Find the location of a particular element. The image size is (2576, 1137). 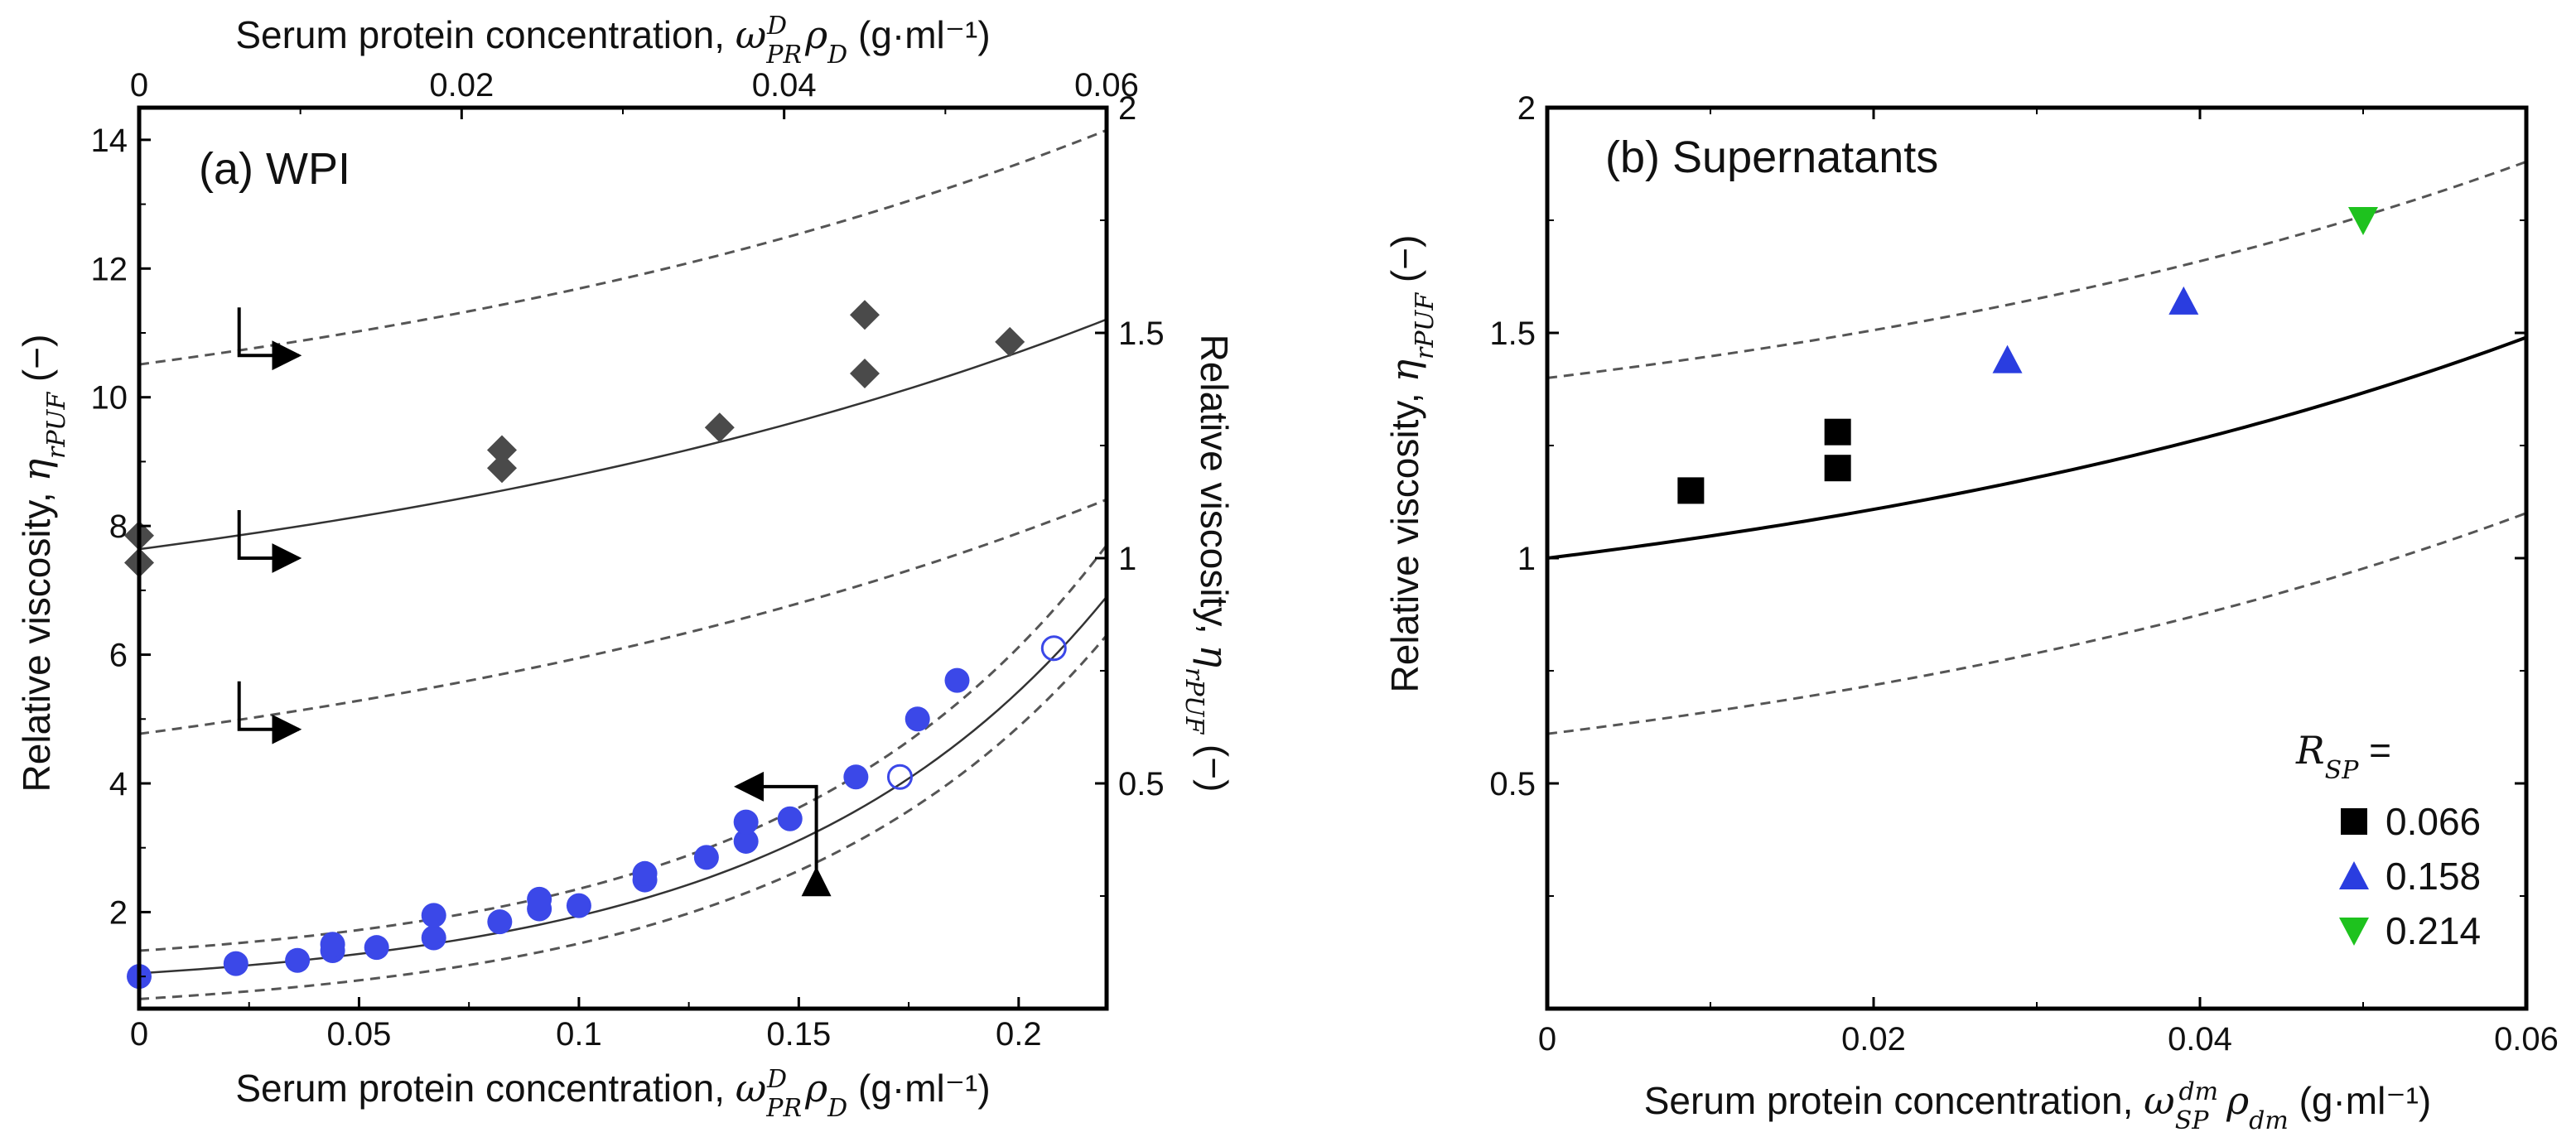

a-bottom-tick-label: 0.15 is located at coordinates (798, 1034).